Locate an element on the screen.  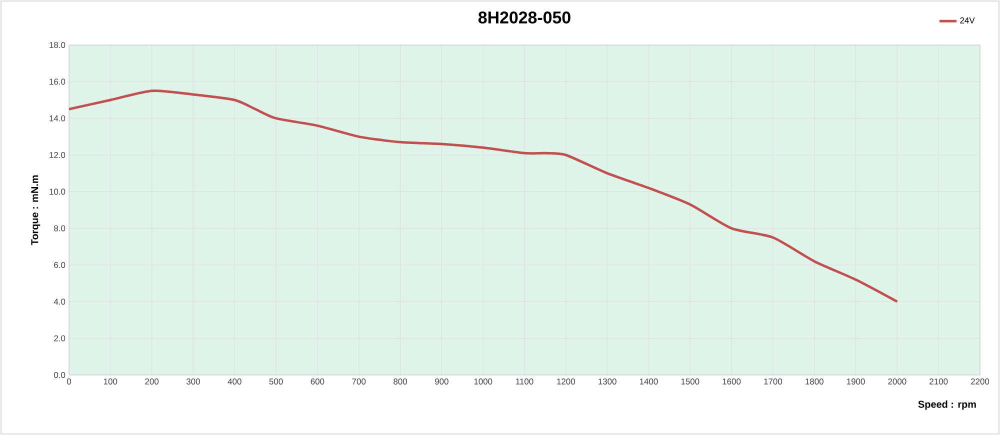
x-tick-label: 1700 is located at coordinates (773, 381).